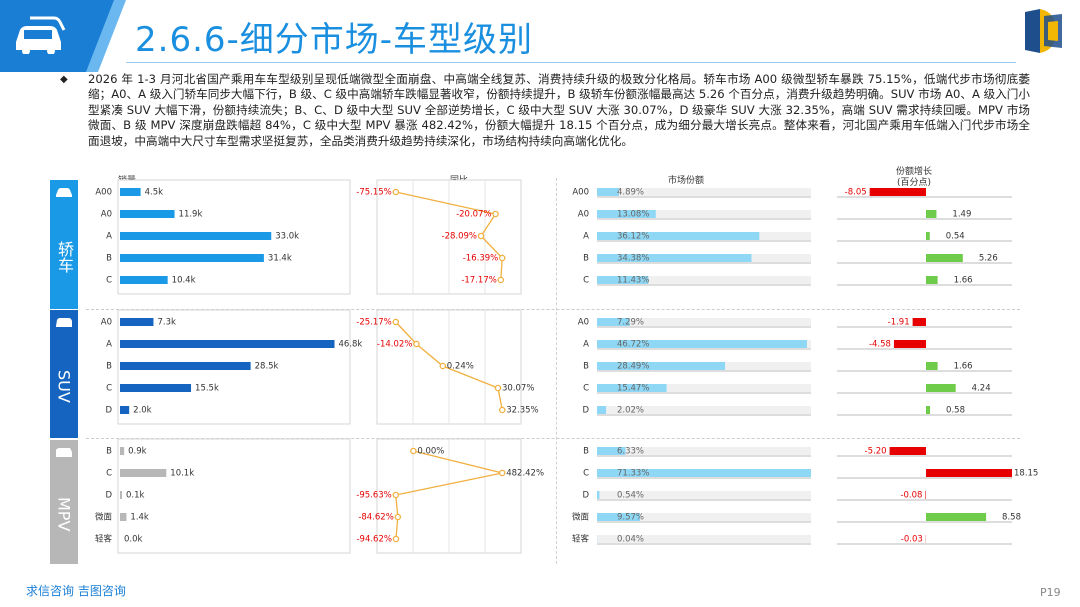  What do you see at coordinates (1026, 474) in the screenshot?
I see `growth-data-label: 18.15` at bounding box center [1026, 474].